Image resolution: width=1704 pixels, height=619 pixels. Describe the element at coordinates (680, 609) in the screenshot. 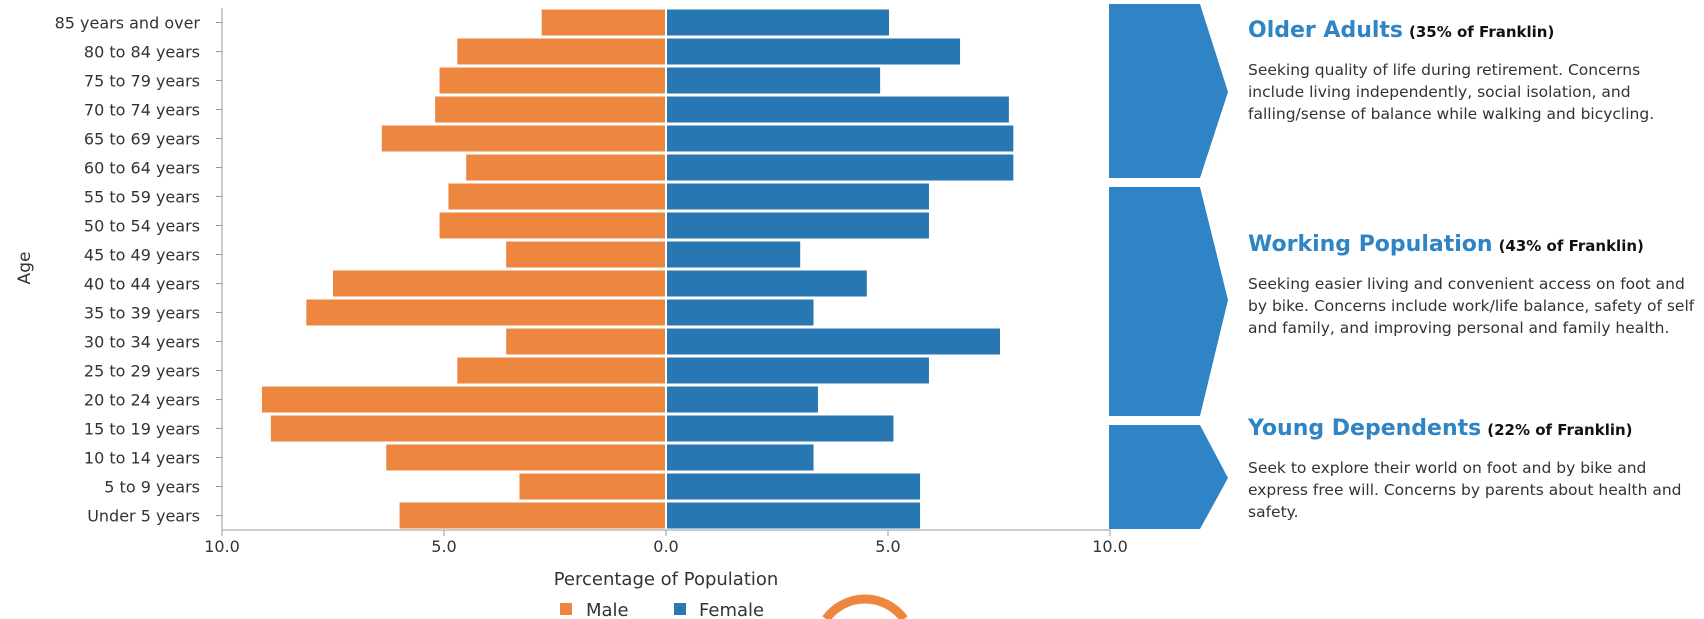

I see `legend-swatch-female` at that location.